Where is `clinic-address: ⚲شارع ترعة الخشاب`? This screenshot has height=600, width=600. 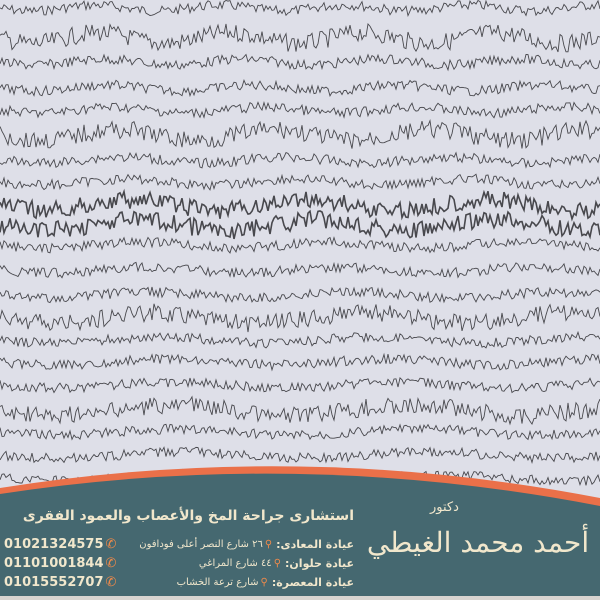 clinic-address: ⚲شارع ترعة الخشاب is located at coordinates (222, 582).